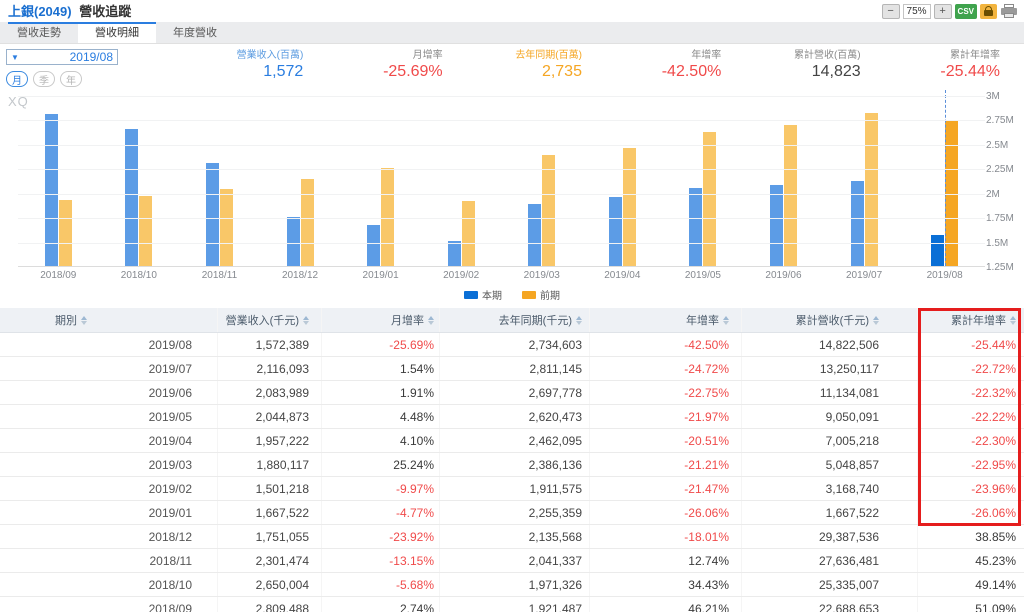 This screenshot has height=612, width=1024. I want to click on table-cell: 2,809,488, so click(270, 604).